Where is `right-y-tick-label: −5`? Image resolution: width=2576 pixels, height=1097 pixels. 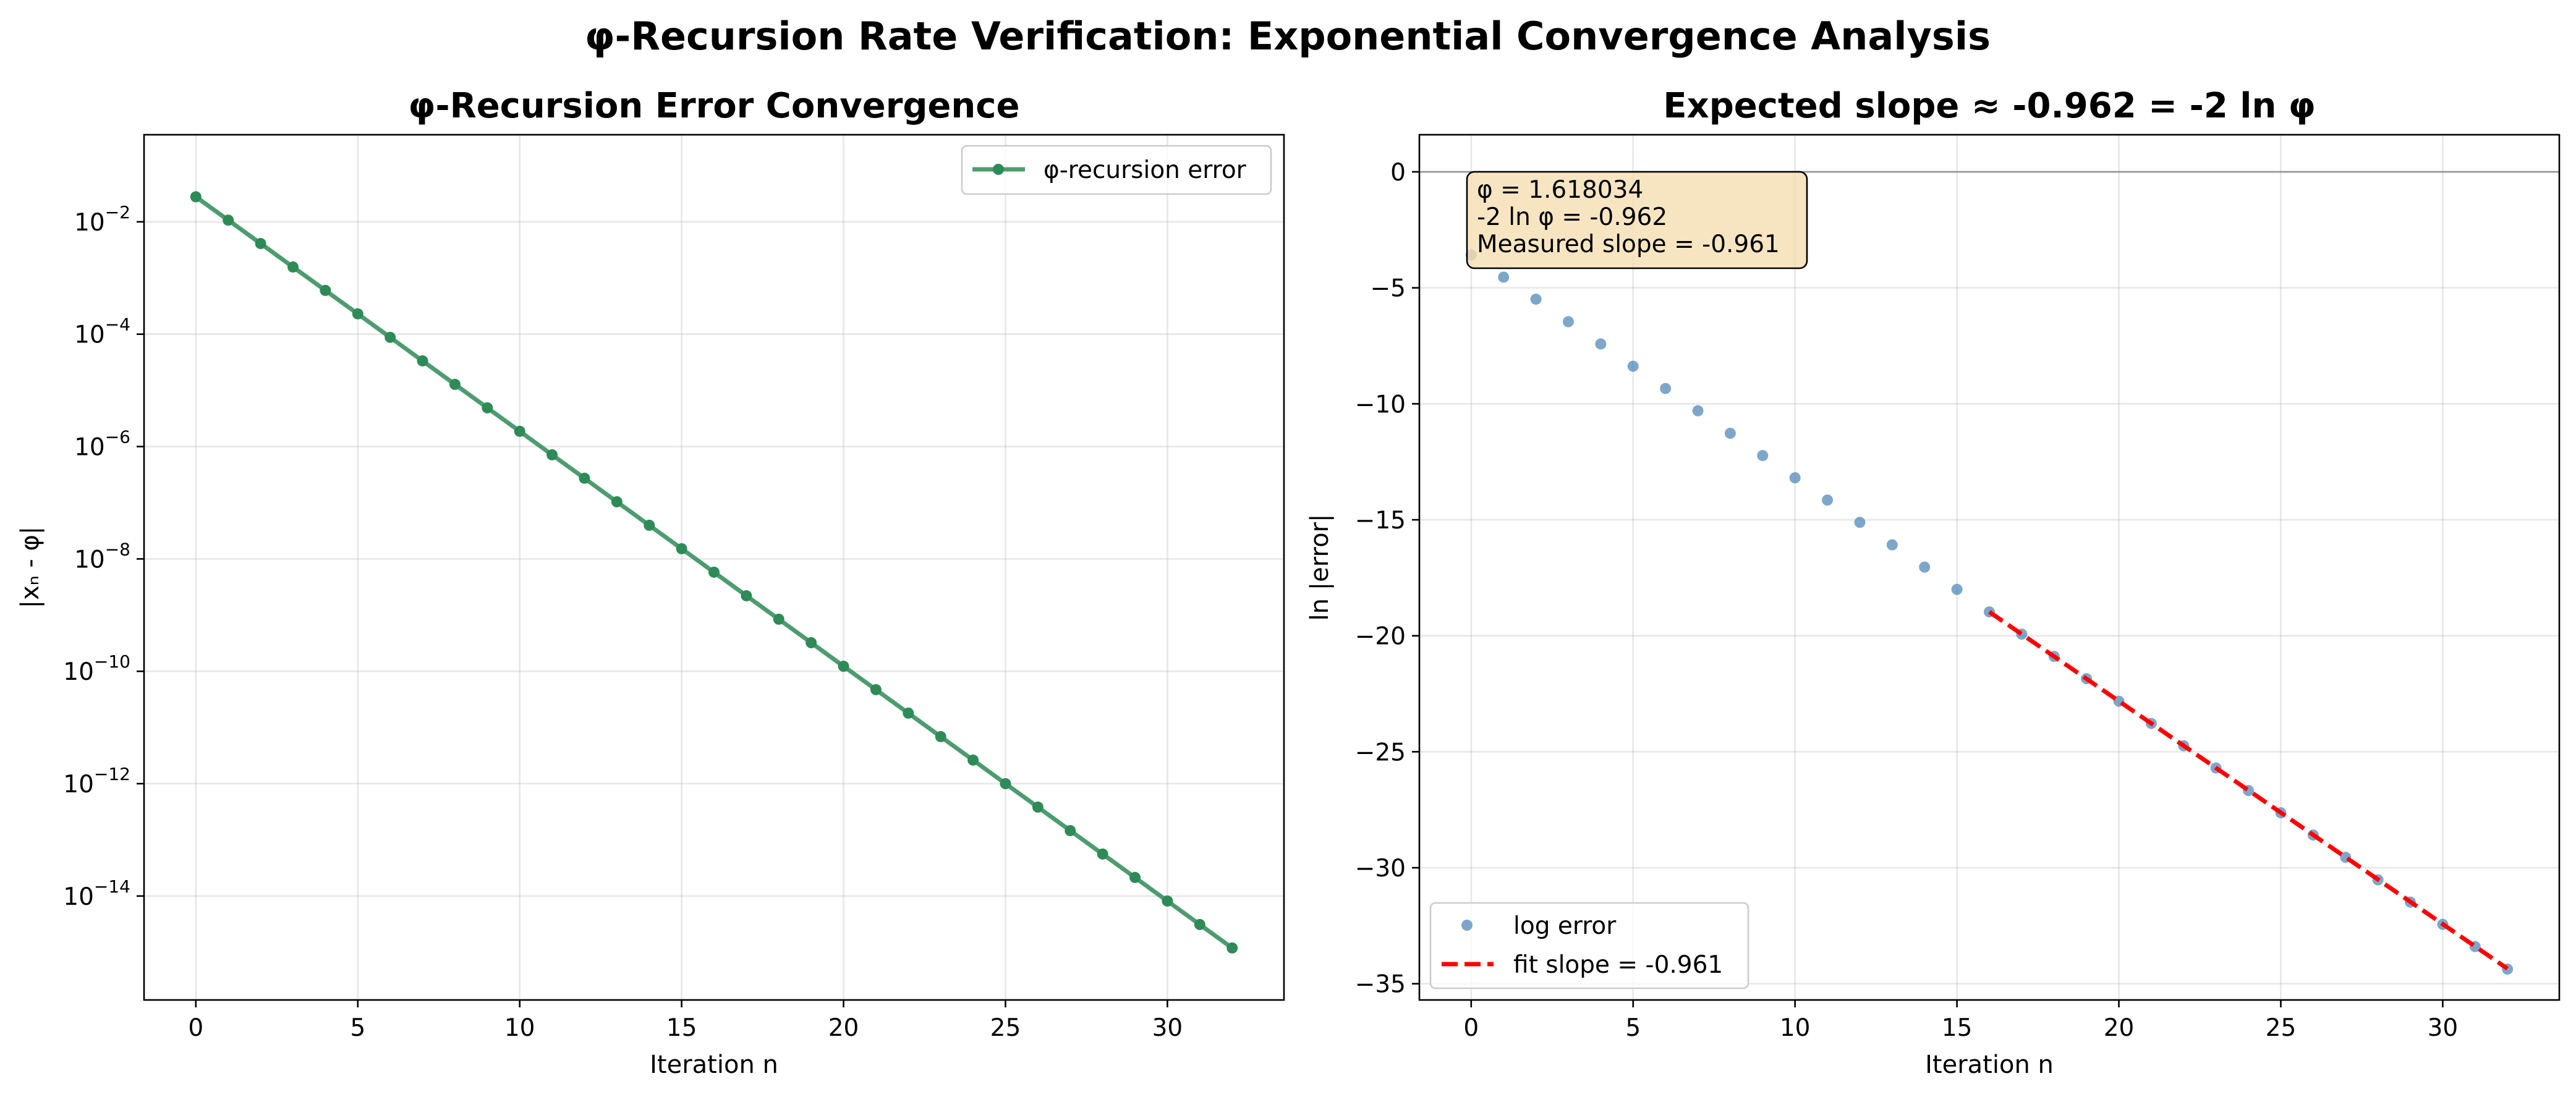 right-y-tick-label: −5 is located at coordinates (1388, 289).